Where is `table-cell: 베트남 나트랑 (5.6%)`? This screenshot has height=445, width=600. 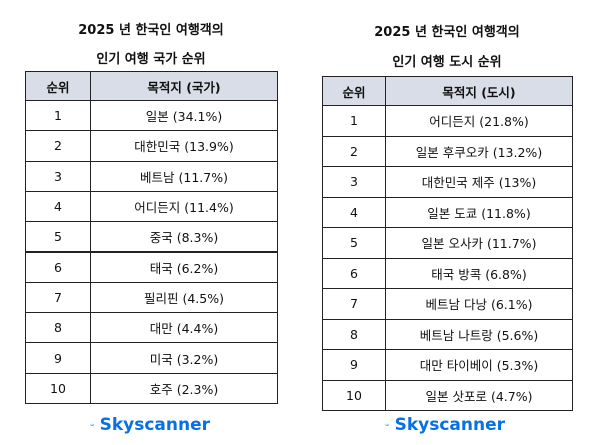 table-cell: 베트남 나트랑 (5.6%) is located at coordinates (479, 334).